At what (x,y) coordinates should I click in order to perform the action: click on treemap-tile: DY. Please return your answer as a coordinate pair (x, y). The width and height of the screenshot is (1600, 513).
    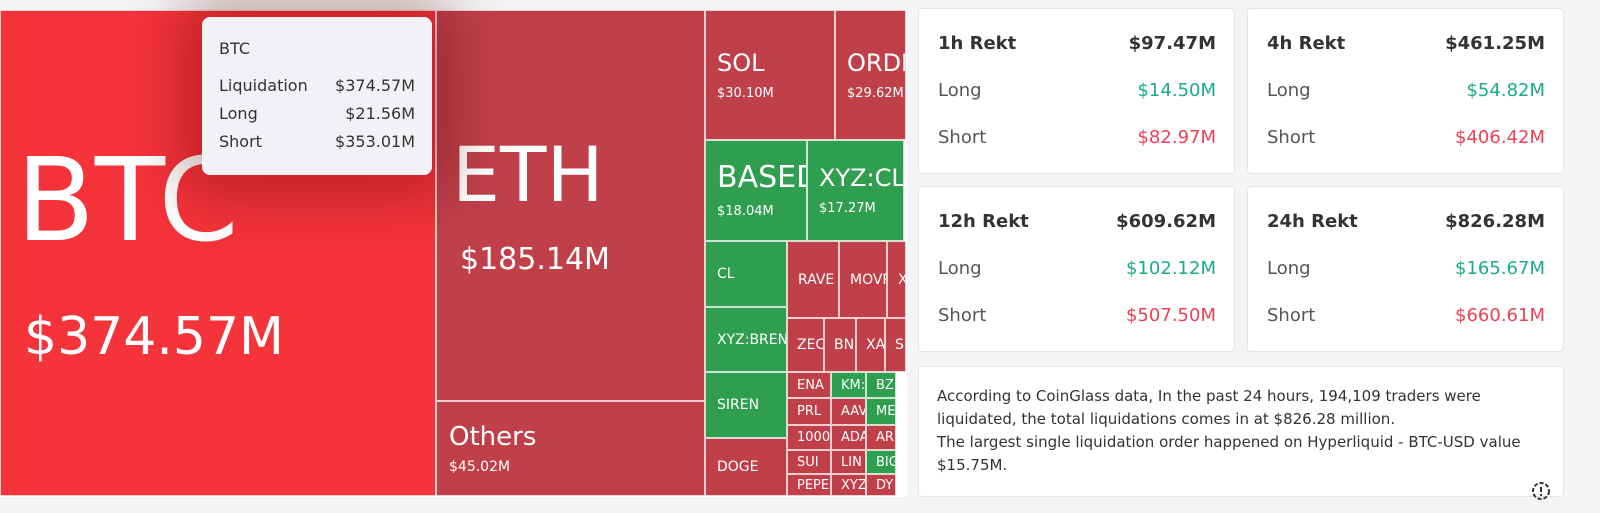
    Looking at the image, I should click on (881, 485).